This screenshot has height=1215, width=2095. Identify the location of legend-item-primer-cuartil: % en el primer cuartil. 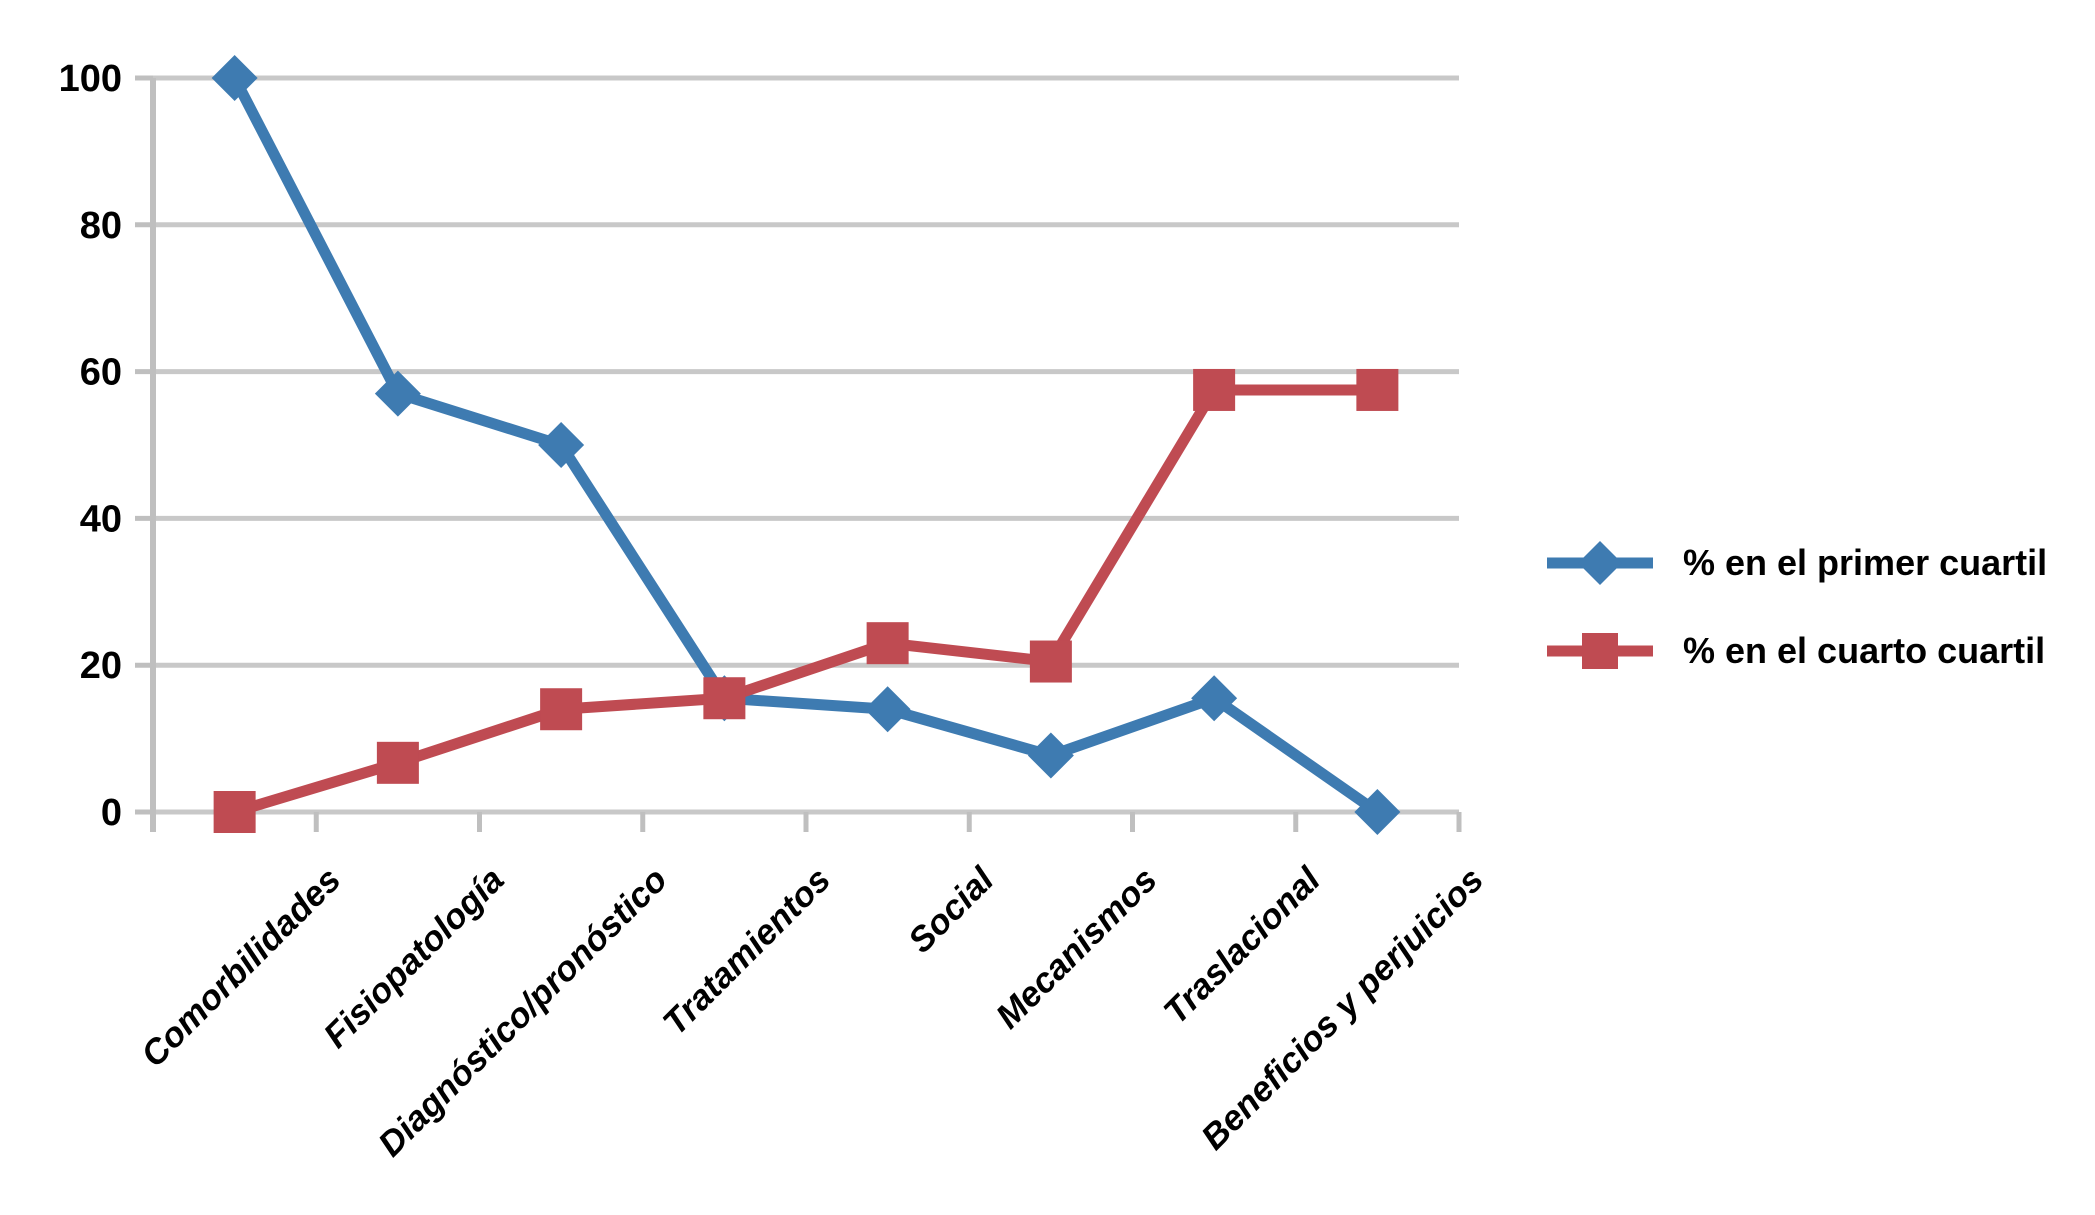
(1796, 563).